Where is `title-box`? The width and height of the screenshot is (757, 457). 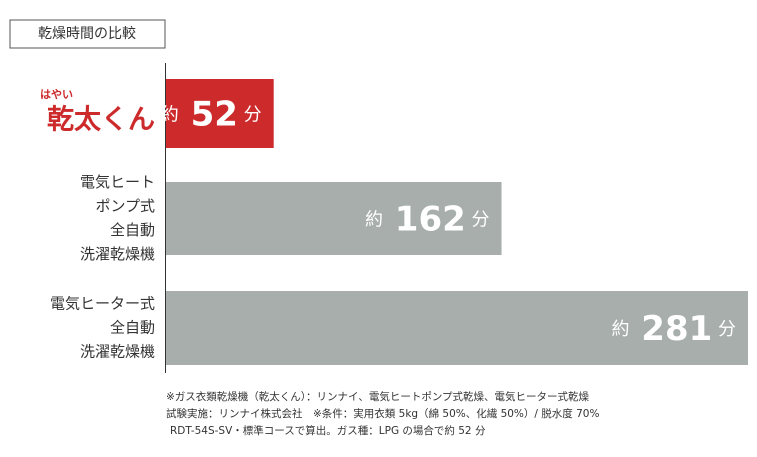 title-box is located at coordinates (87, 34).